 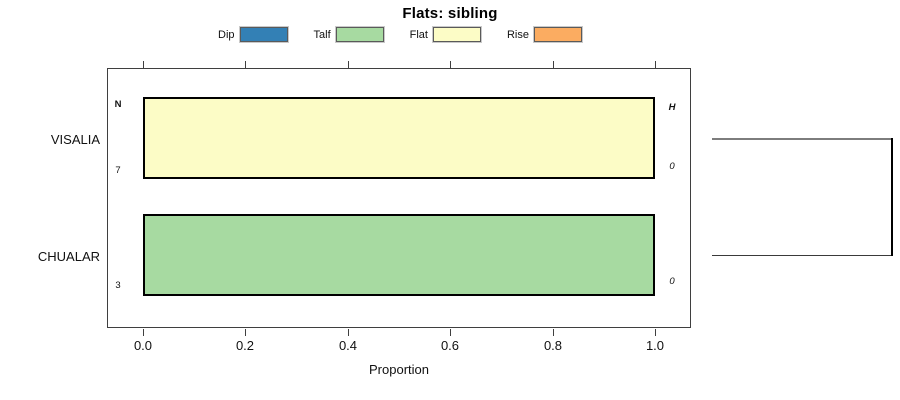 What do you see at coordinates (118, 285) in the screenshot?
I see `n-value-chualar: 3` at bounding box center [118, 285].